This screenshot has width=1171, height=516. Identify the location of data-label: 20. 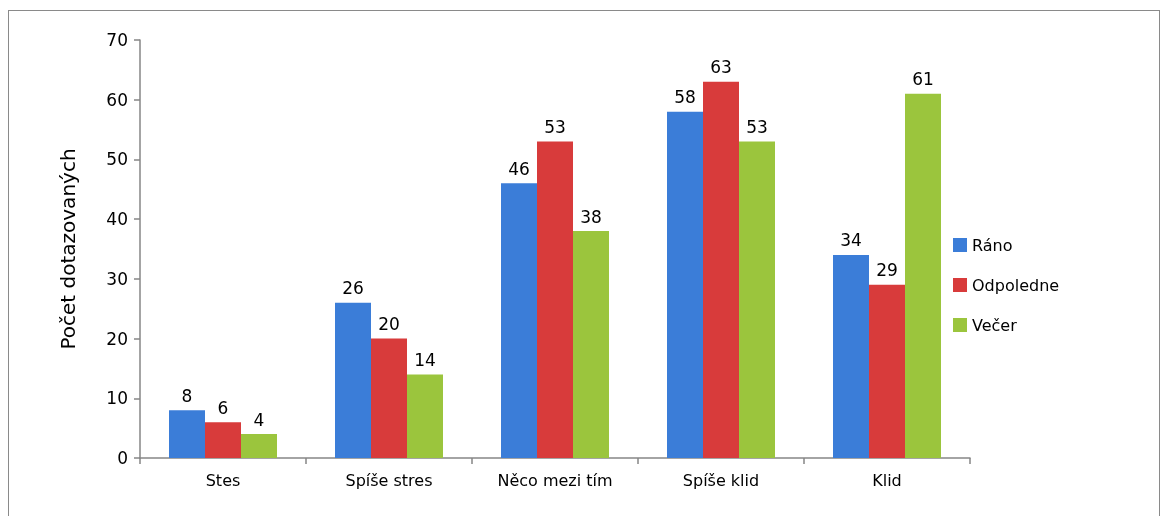
(389, 324).